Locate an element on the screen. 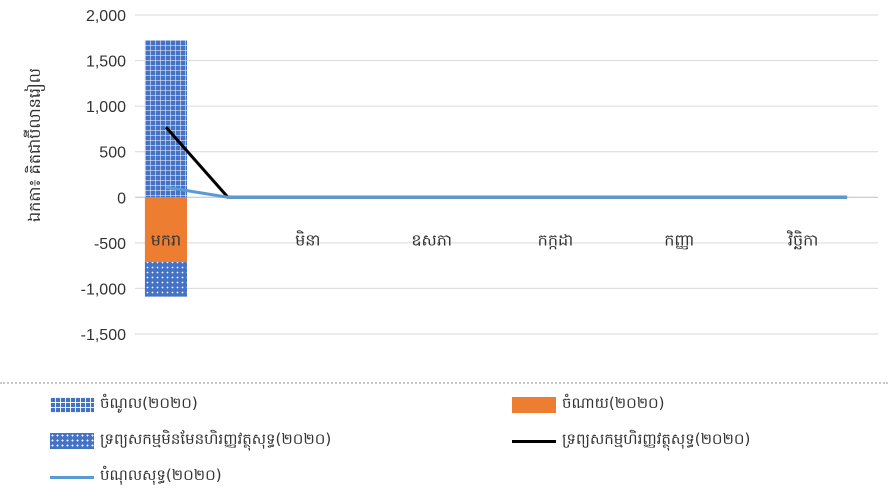 This screenshot has height=498, width=888. y-tick-label: 1,000 is located at coordinates (106, 107).